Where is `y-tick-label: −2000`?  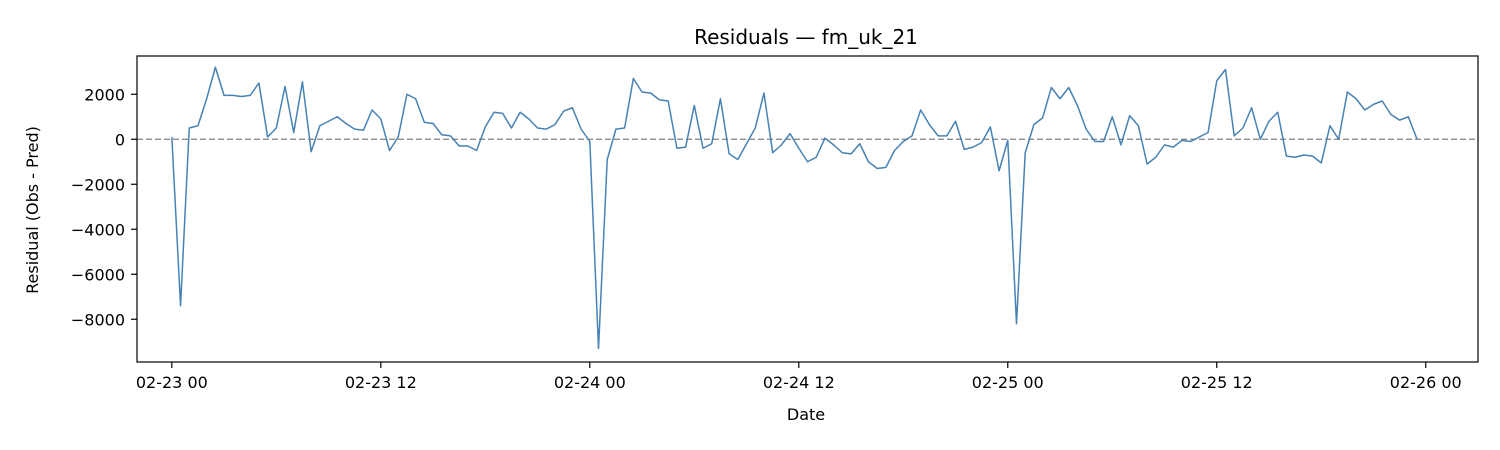 y-tick-label: −2000 is located at coordinates (98, 184).